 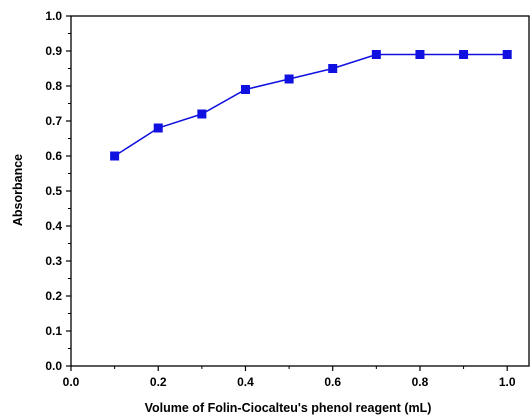 What do you see at coordinates (53, 226) in the screenshot?
I see `y-tick-label: 0.4` at bounding box center [53, 226].